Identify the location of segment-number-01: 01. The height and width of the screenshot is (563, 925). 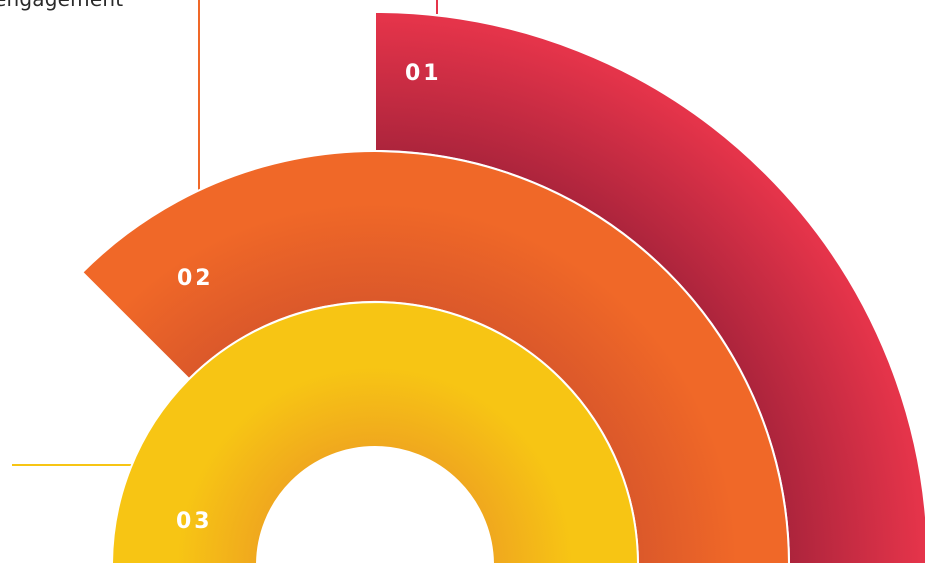
(423, 73).